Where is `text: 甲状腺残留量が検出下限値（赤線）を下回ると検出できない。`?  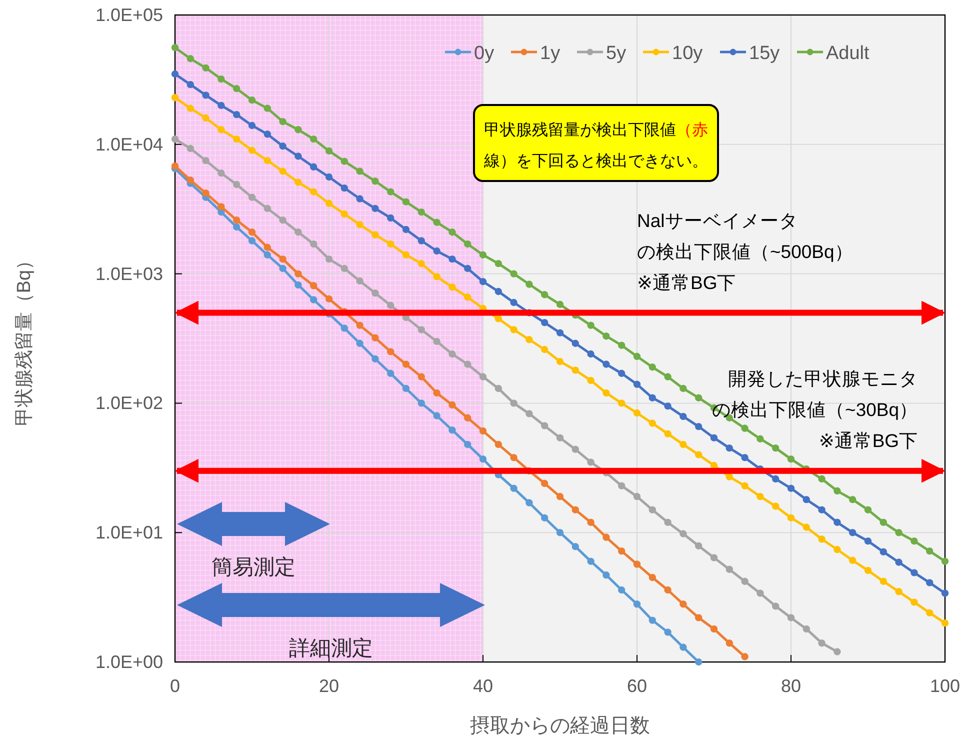 text: 甲状腺残留量が検出下限値（赤線）を下回ると検出できない。 is located at coordinates (596, 146).